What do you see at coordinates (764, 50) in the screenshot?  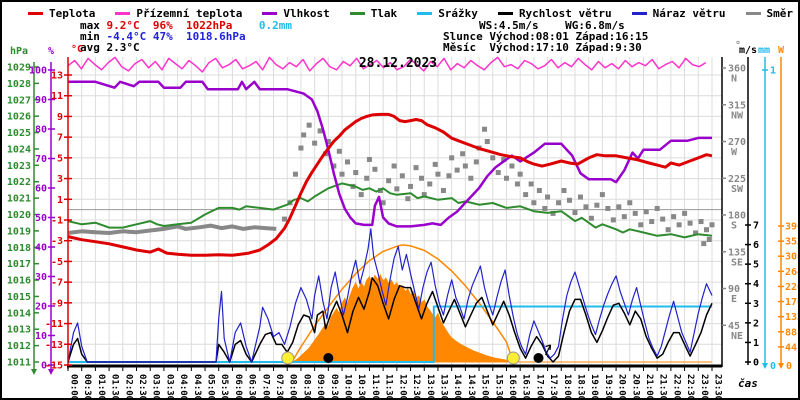 I see `svg-text: mm` at bounding box center [764, 50].